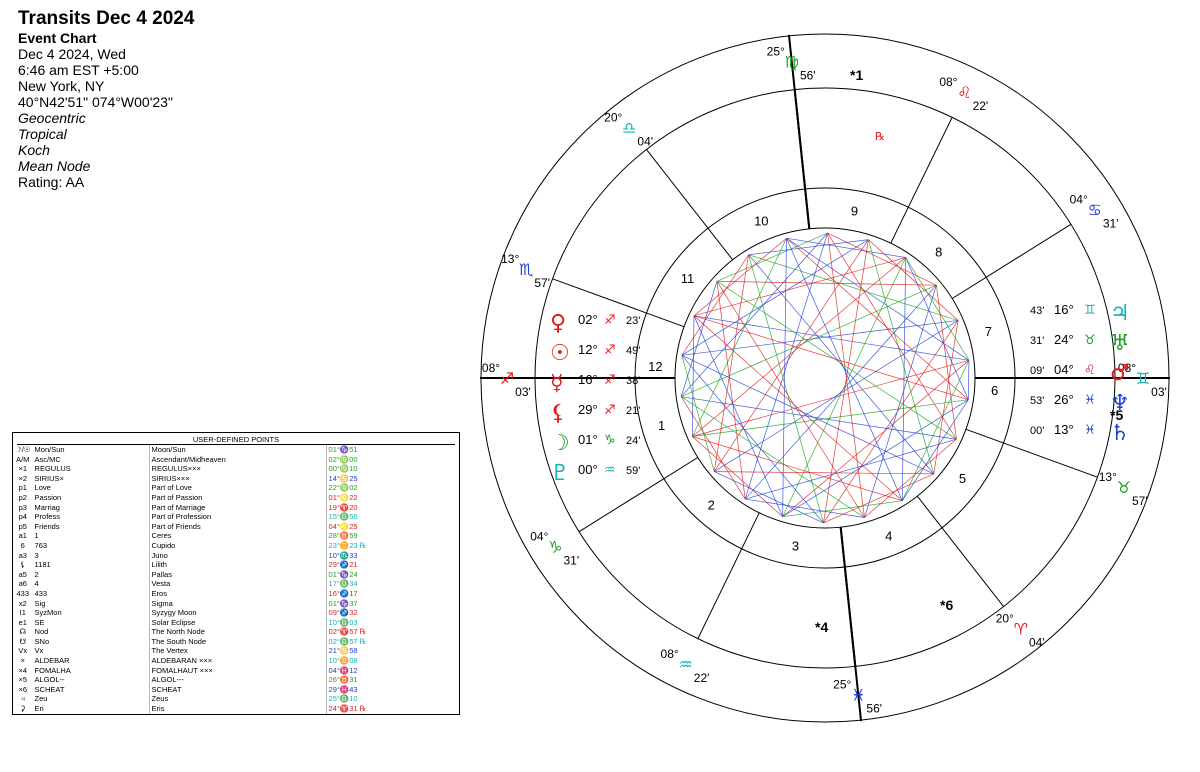  I want to click on udp-name: SIRIUS×, so click(91, 478).